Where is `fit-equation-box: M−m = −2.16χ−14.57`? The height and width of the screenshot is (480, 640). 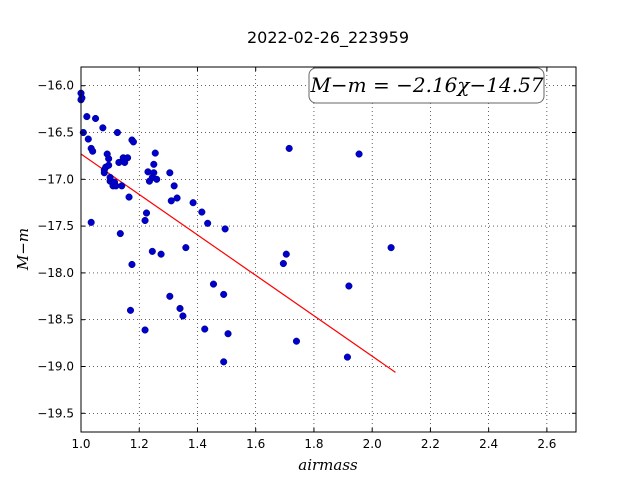 fit-equation-box: M−m = −2.16χ−14.57 is located at coordinates (426, 85).